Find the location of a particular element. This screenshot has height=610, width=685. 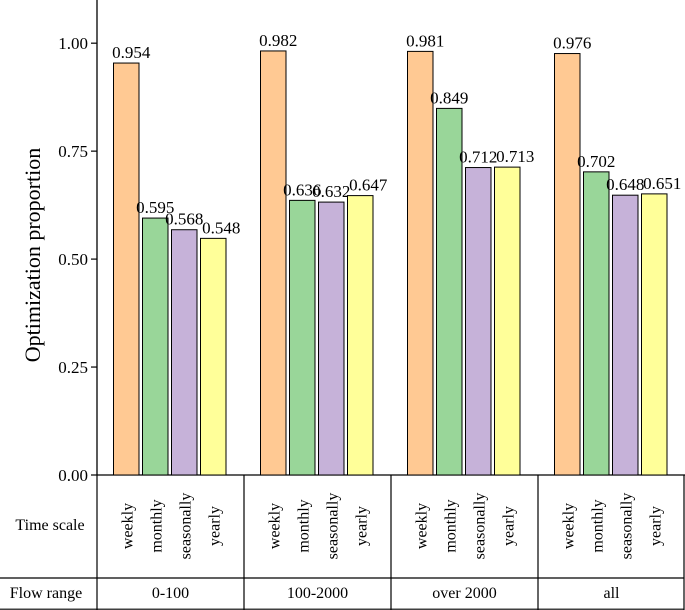

flow-range-label: 0-100 is located at coordinates (170, 593).